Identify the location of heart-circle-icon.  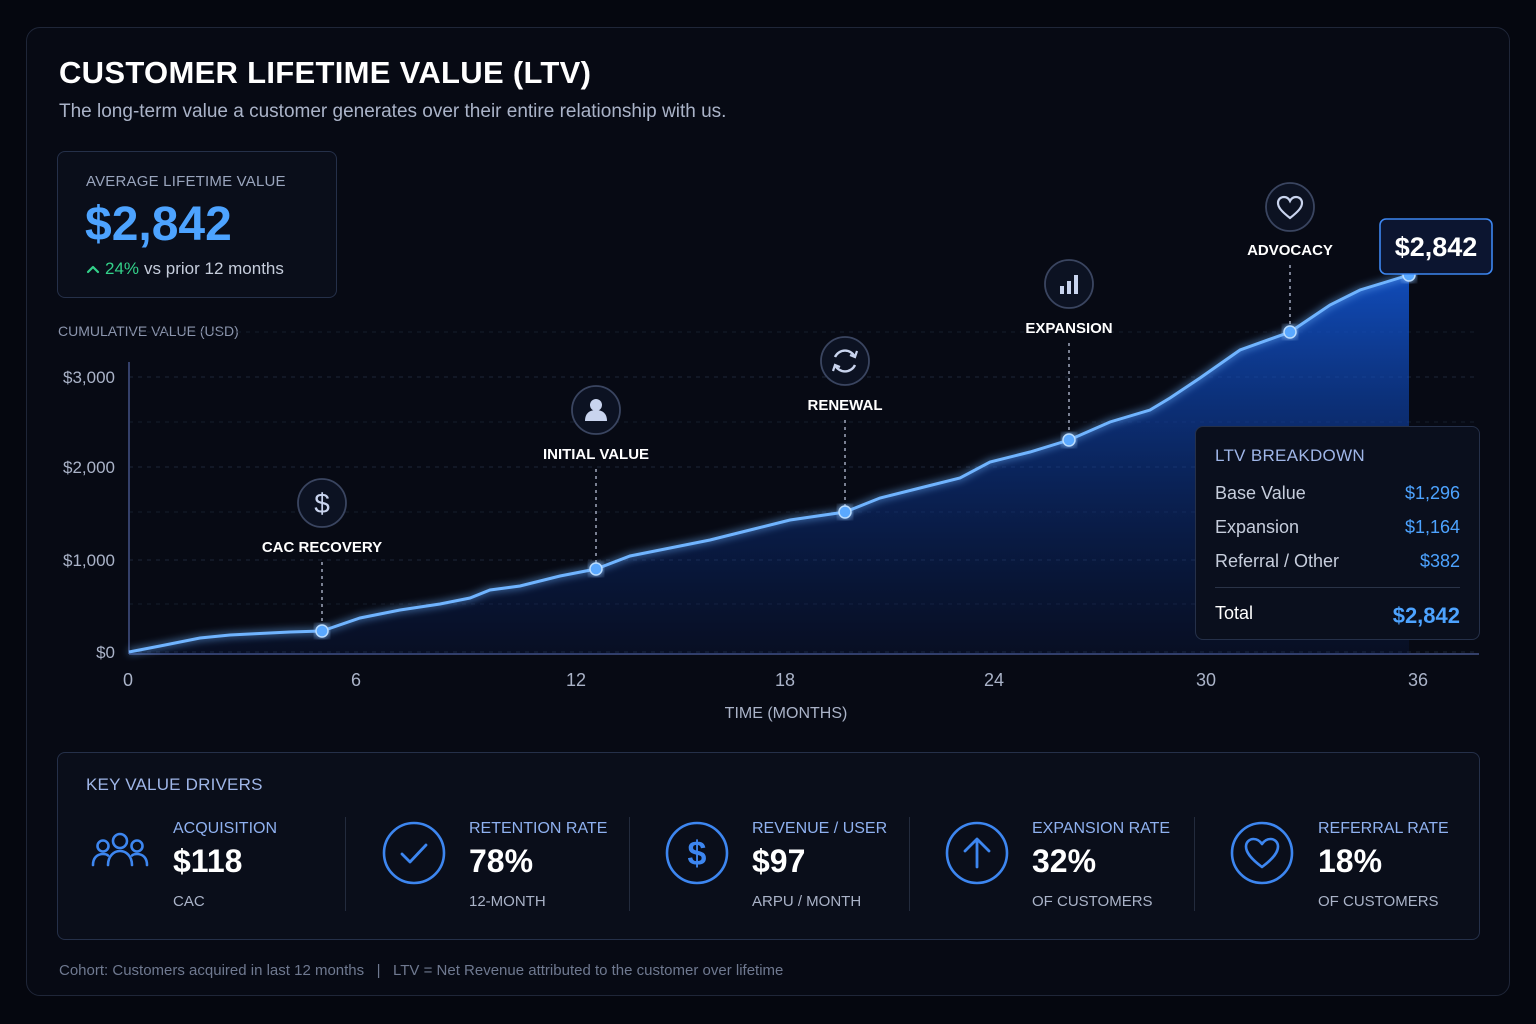
(1262, 853).